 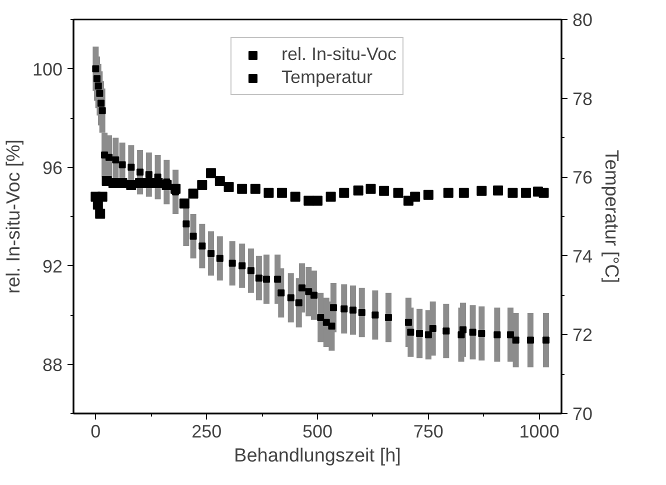 What do you see at coordinates (317, 456) in the screenshot?
I see `x-axis-title: Behandlungszeit [h]` at bounding box center [317, 456].